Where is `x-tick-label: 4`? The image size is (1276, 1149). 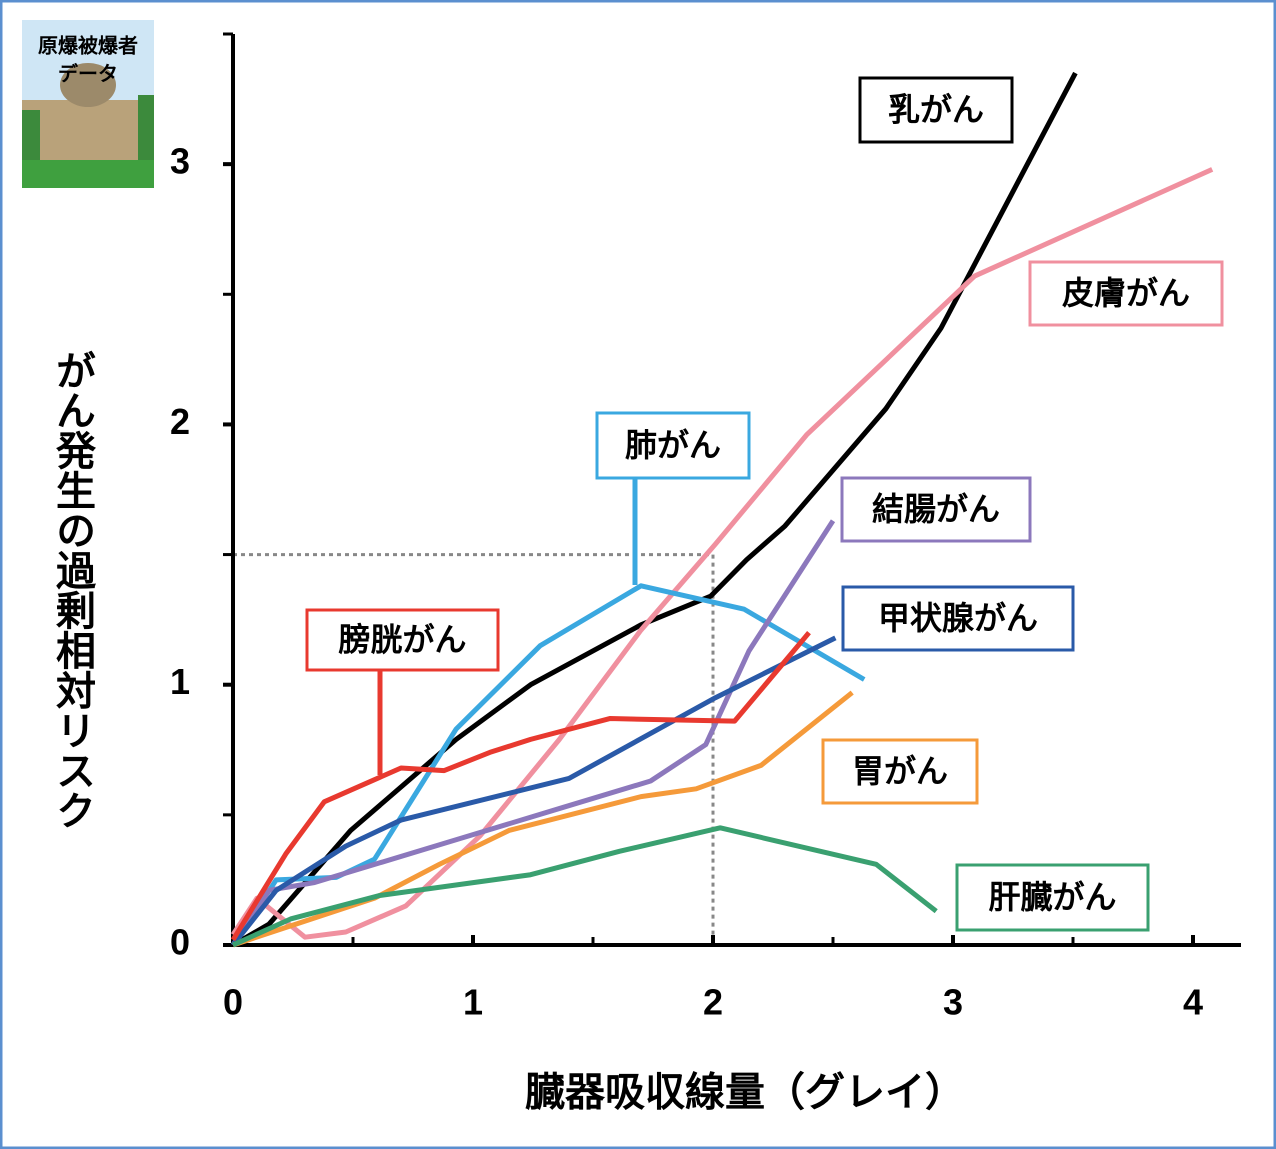
x-tick-label: 4 is located at coordinates (1193, 1002).